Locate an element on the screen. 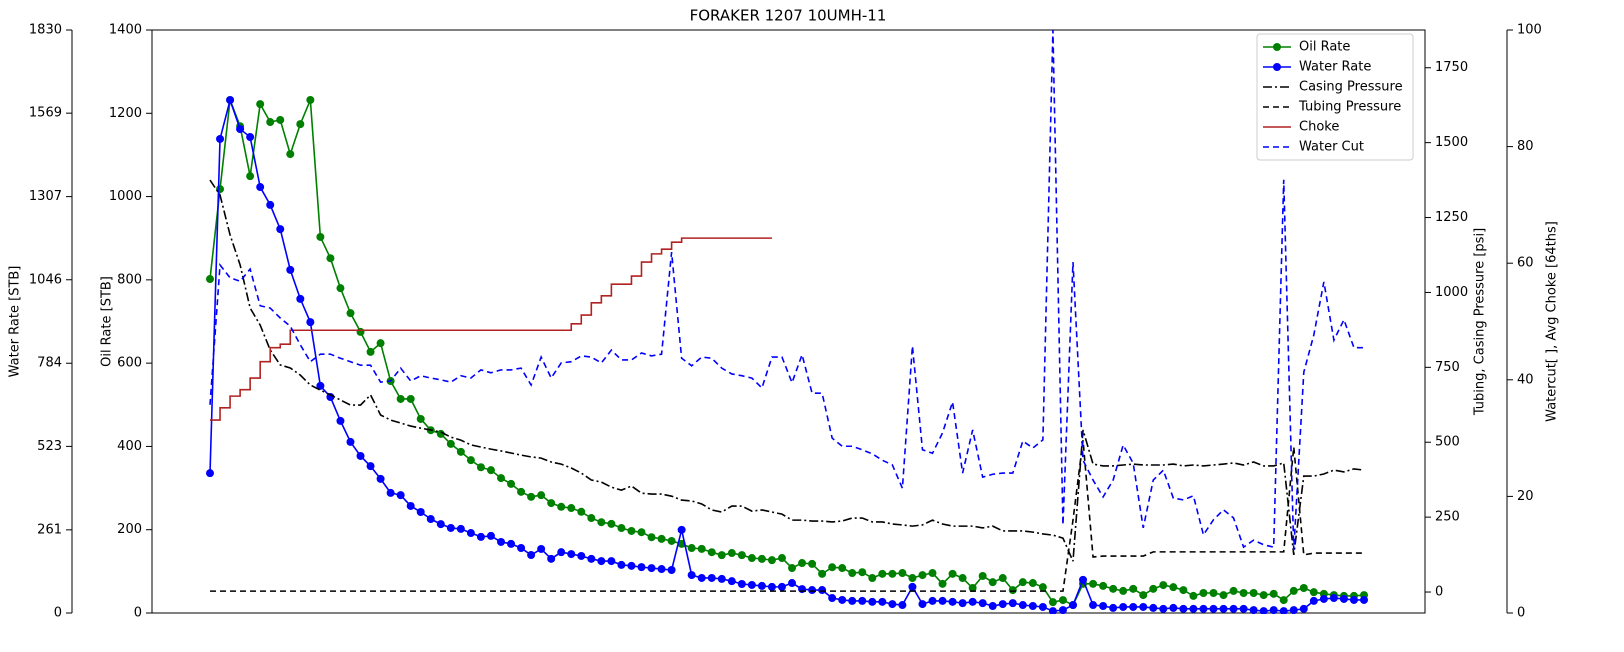 The height and width of the screenshot is (652, 1624). y-tick-label: 1250 is located at coordinates (1451, 217).